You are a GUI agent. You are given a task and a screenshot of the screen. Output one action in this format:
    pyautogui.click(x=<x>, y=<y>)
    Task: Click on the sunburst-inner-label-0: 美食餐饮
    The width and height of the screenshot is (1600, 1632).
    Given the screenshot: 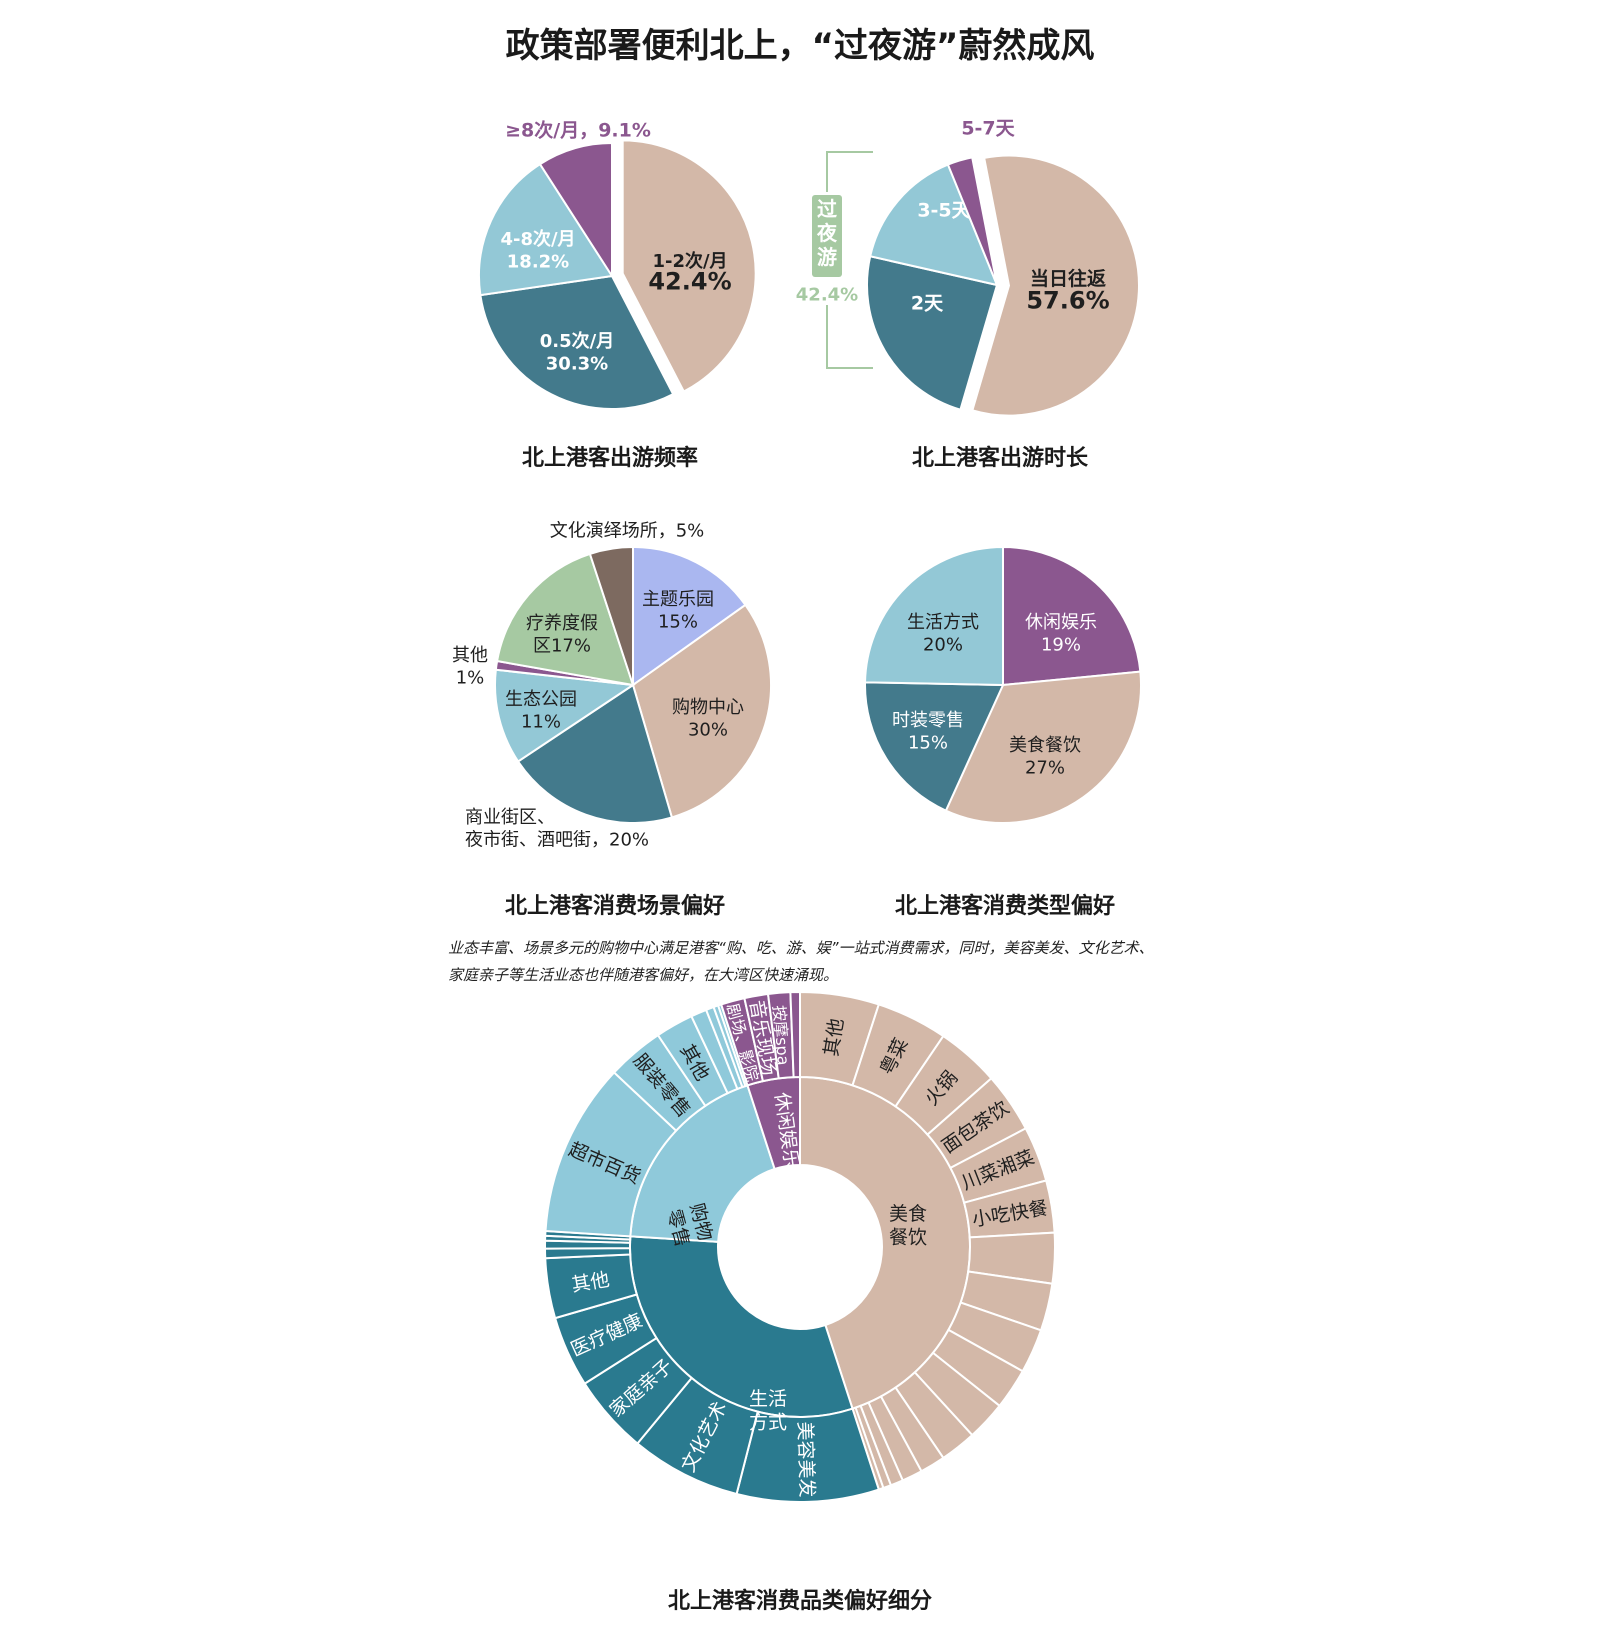 What is the action you would take?
    pyautogui.click(x=908, y=1226)
    